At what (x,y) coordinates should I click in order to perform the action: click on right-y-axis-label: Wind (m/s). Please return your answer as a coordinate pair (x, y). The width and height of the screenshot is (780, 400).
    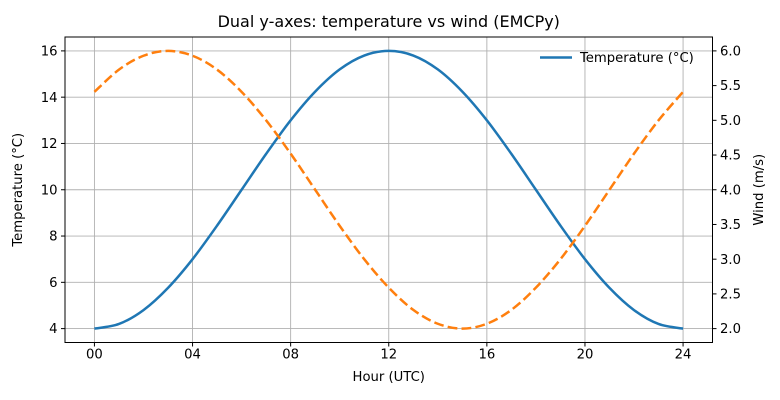
    Looking at the image, I should click on (759, 190).